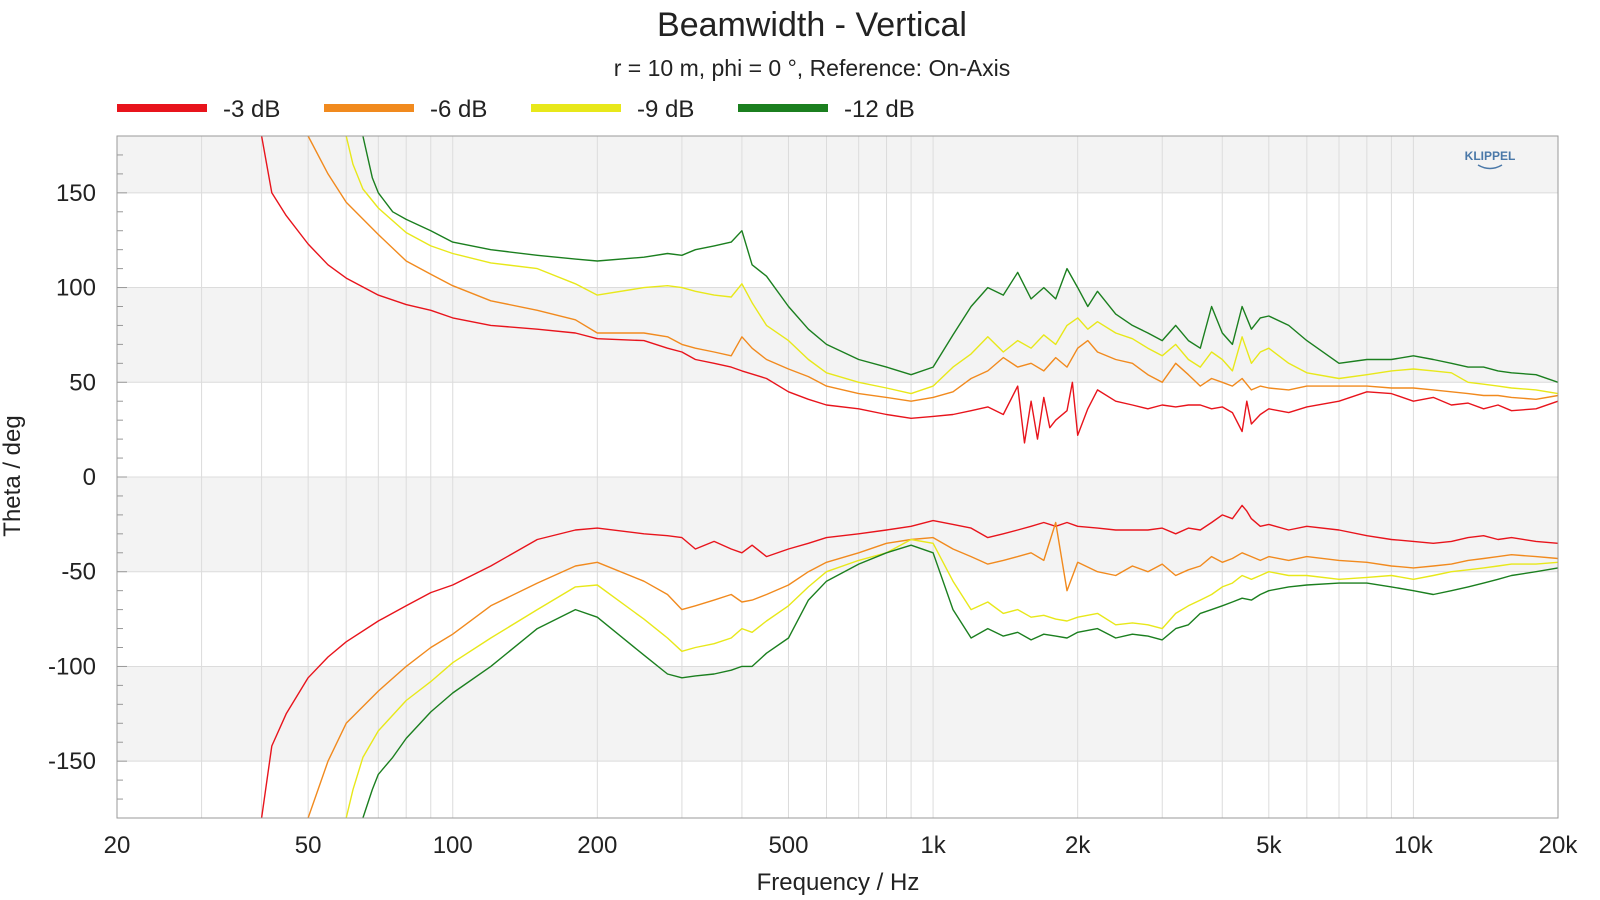 This screenshot has height=900, width=1600. Describe the element at coordinates (1269, 845) in the screenshot. I see `x-tick-label: 5k` at that location.